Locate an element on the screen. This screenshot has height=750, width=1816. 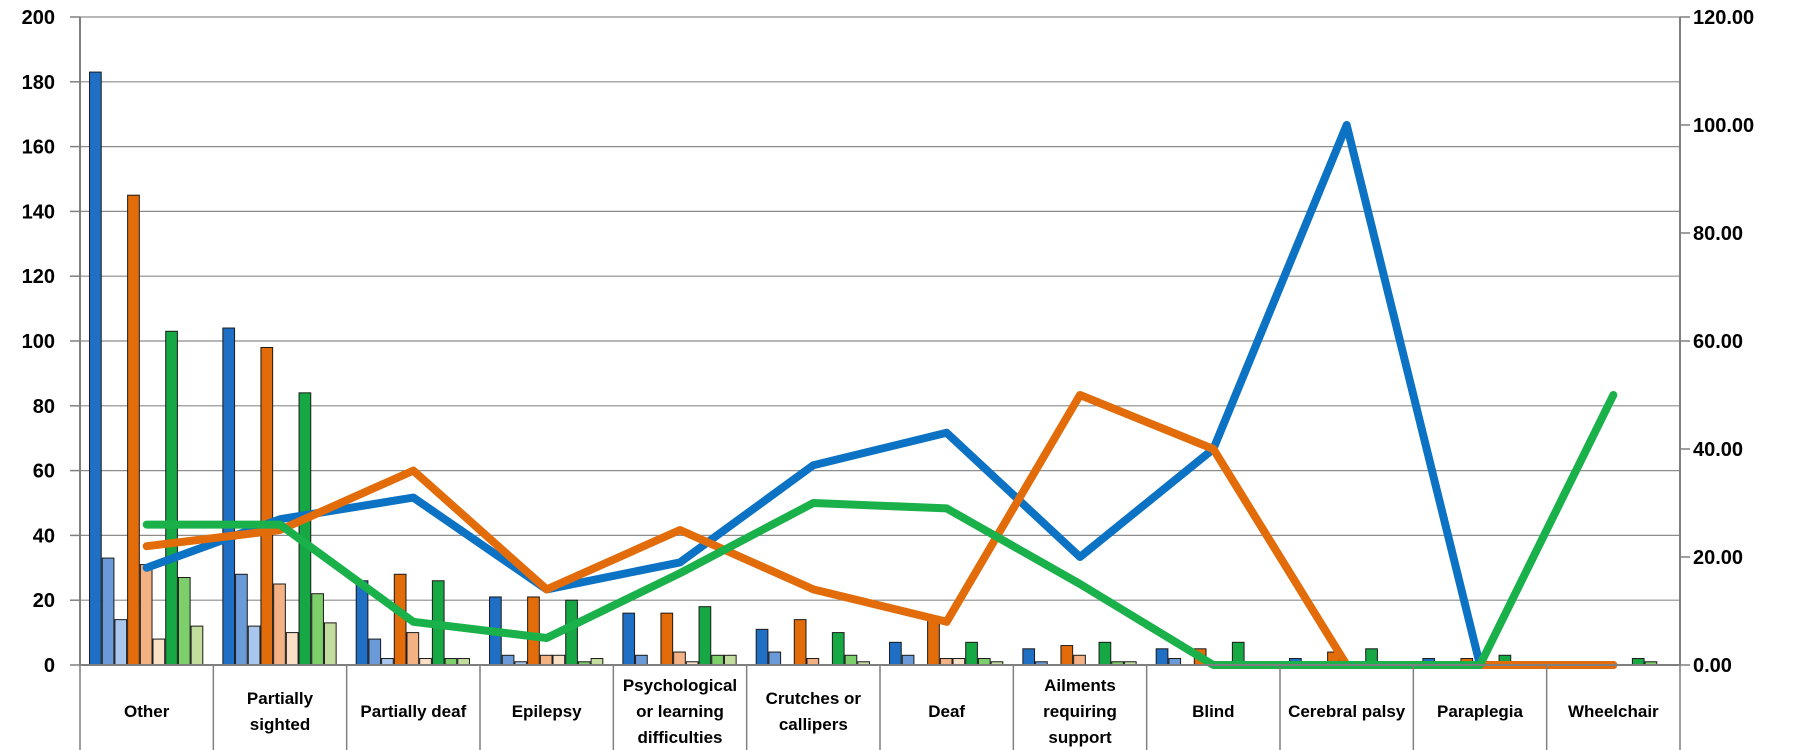
category-label-line: Cerebral palsy is located at coordinates (1347, 711).